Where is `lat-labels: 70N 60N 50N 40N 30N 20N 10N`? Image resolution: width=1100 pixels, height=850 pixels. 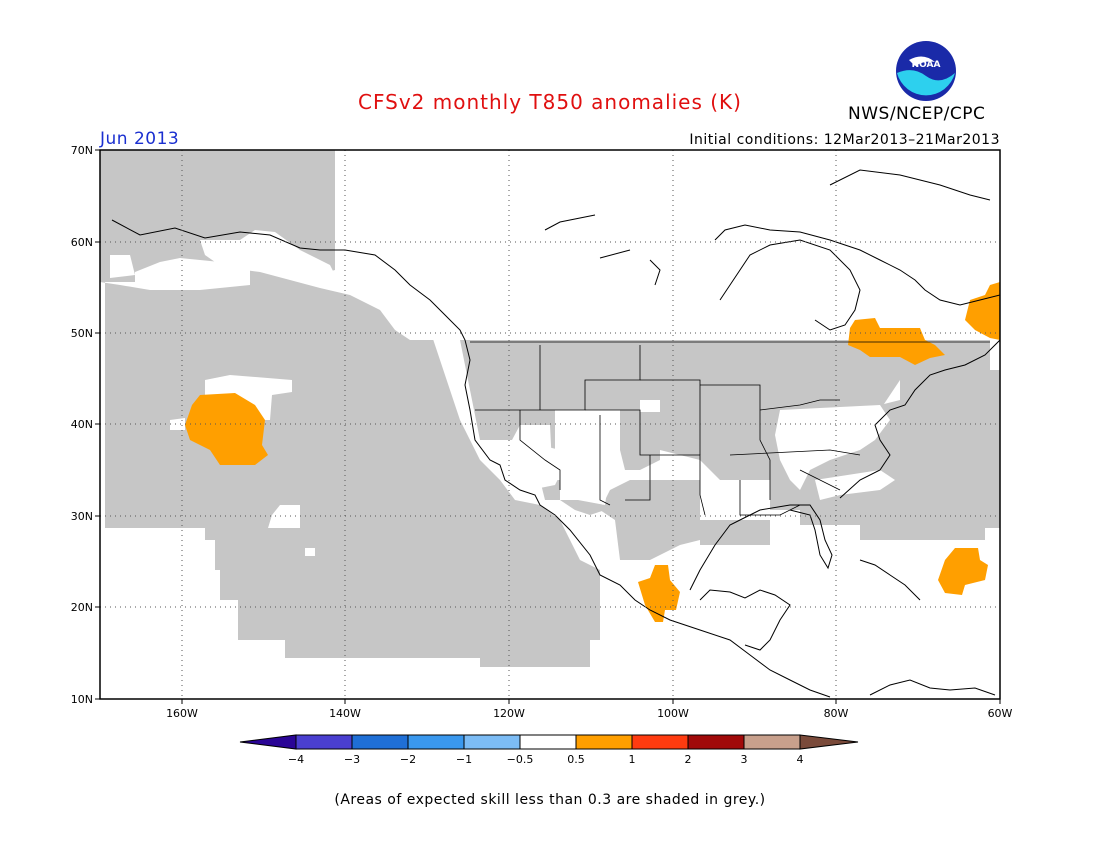 lat-labels: 70N 60N 50N 40N 30N 20N 10N is located at coordinates (82, 425).